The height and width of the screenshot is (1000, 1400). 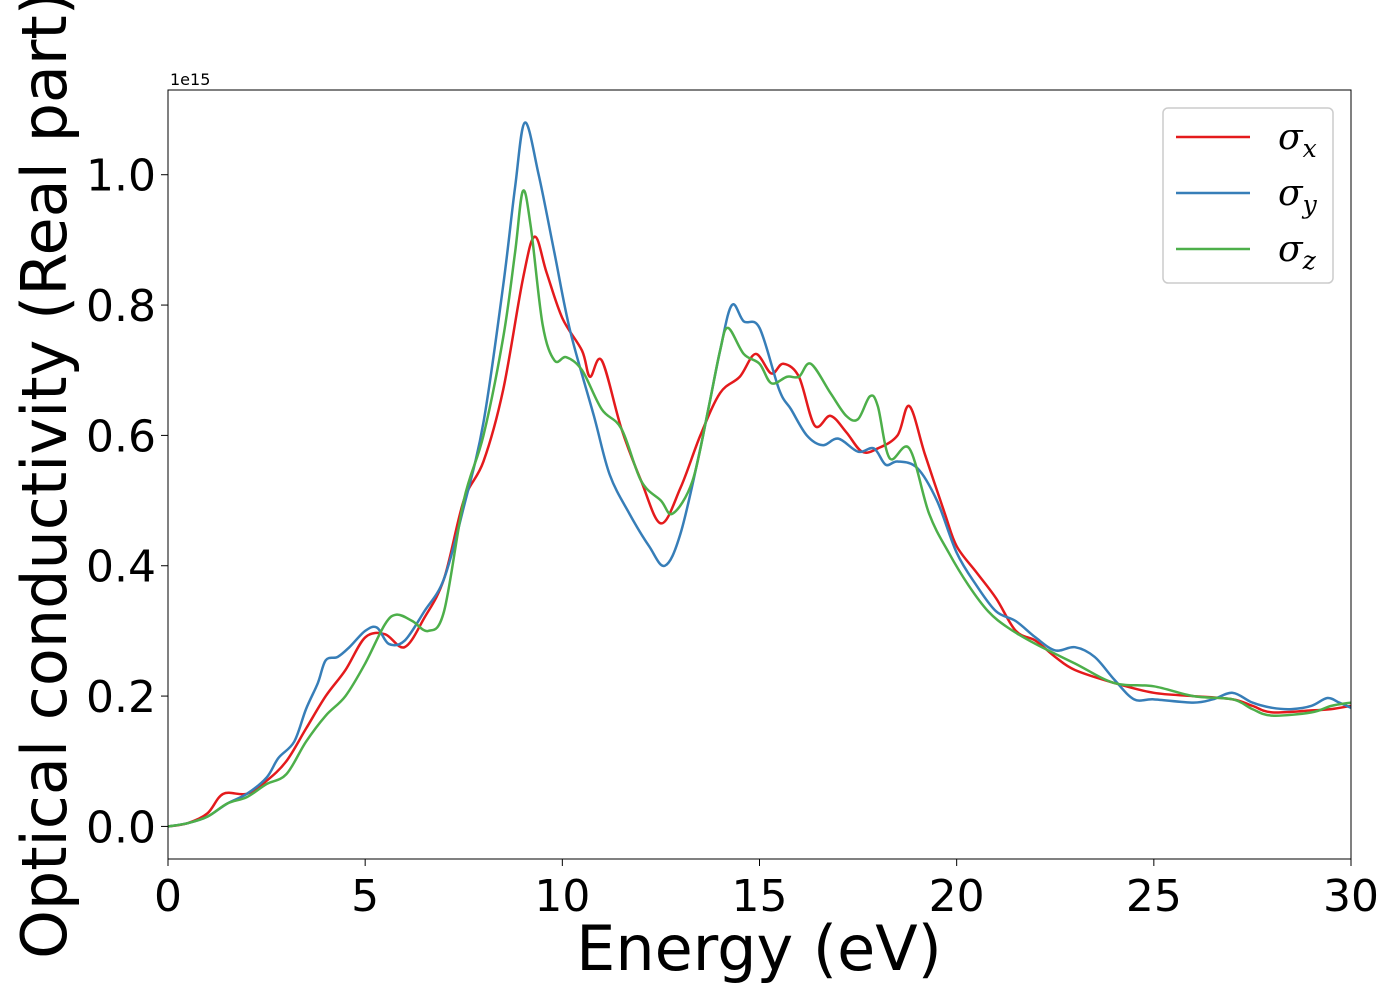 I want to click on x-tick-label: 10, so click(x=562, y=896).